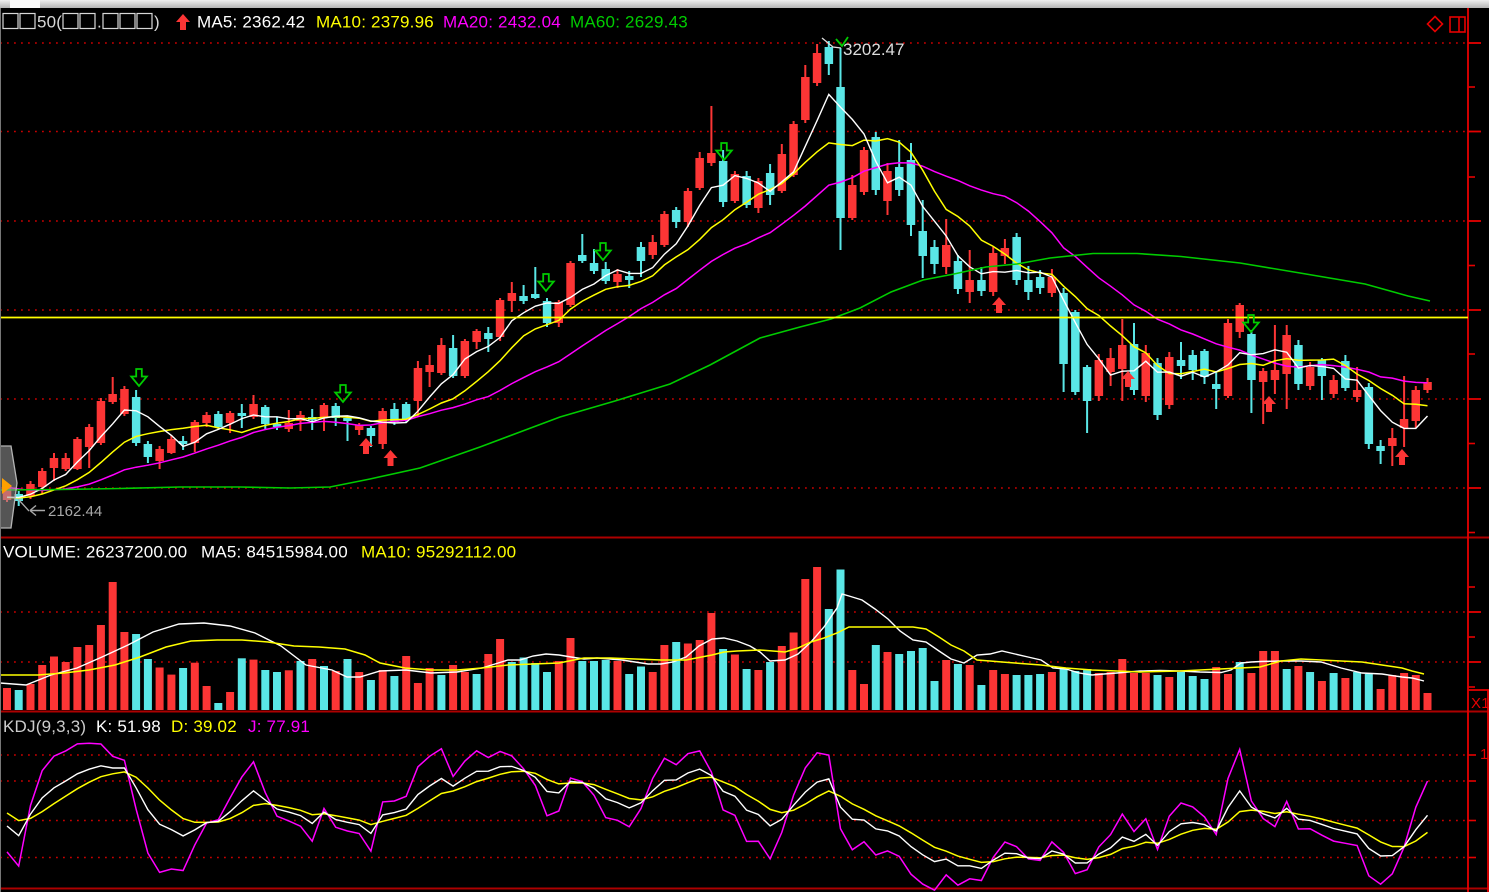 The height and width of the screenshot is (892, 1489). Describe the element at coordinates (44, 726) in the screenshot. I see `svg-text: KDJ(9,3,3)` at that location.